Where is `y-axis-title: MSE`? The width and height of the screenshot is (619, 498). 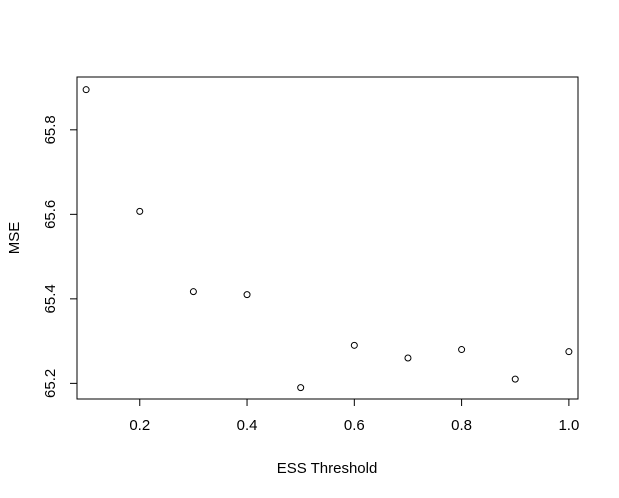 y-axis-title: MSE is located at coordinates (14, 238).